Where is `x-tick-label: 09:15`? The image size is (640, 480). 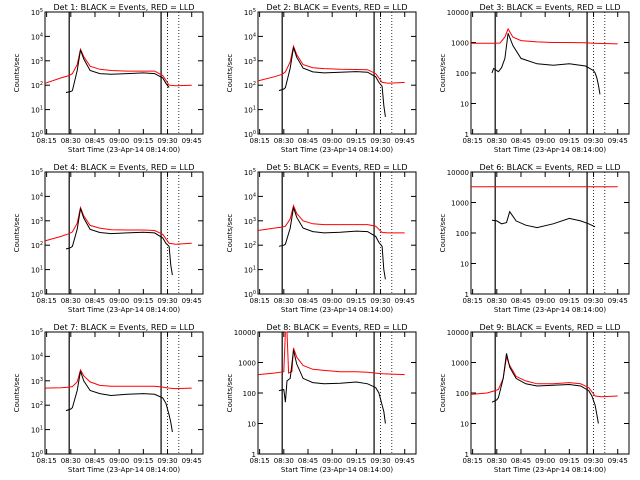 x-tick-label: 09:15 is located at coordinates (569, 461).